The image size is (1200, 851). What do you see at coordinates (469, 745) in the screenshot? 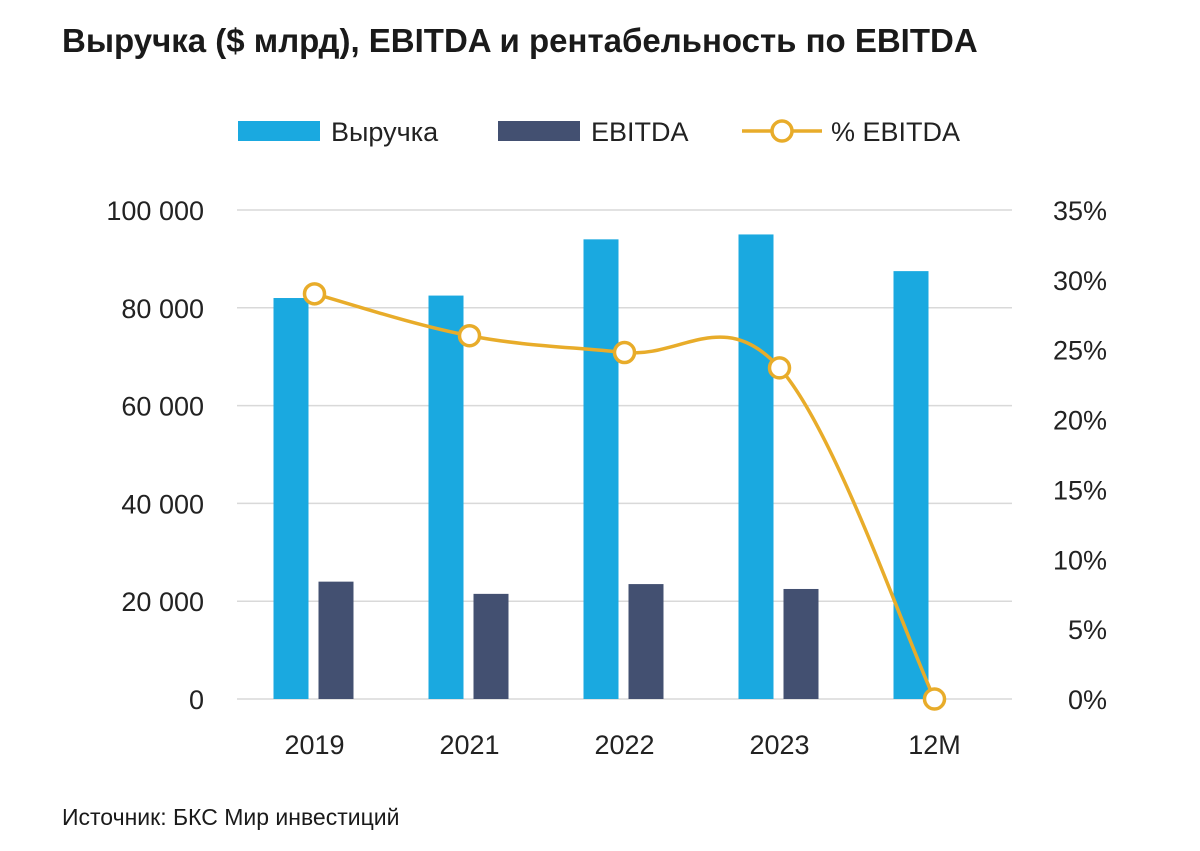
I see `x-tick-label: 2021` at bounding box center [469, 745].